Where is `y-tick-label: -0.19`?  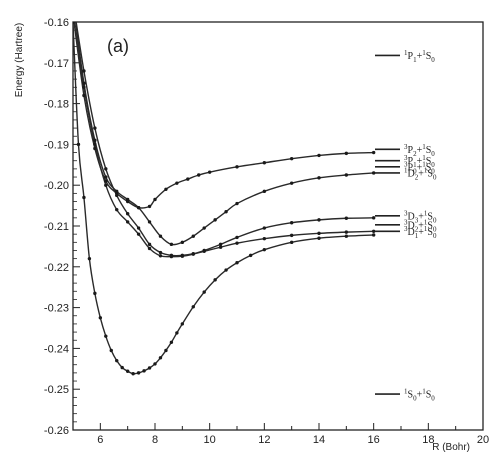
y-tick-label: -0.19 is located at coordinates (56, 145).